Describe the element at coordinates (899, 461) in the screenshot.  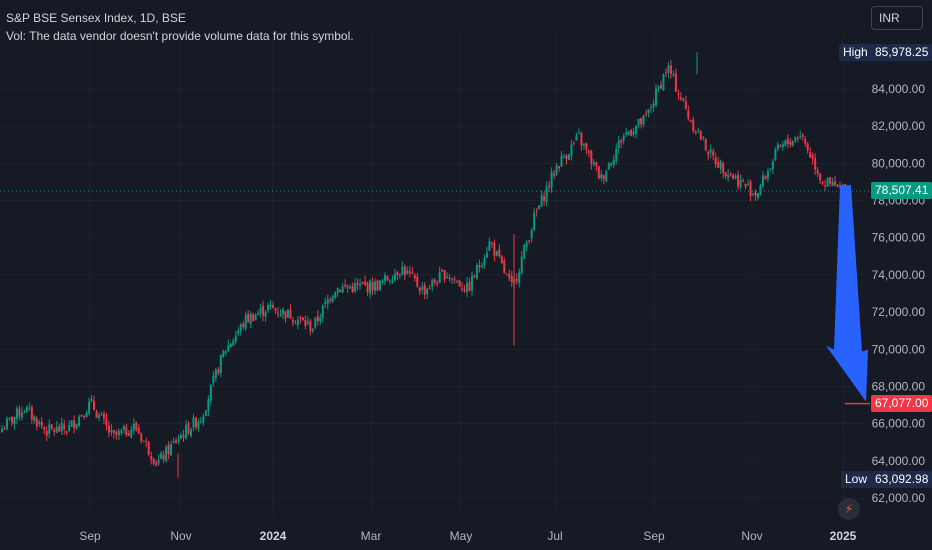
I see `price-tick-label: 64,000.00` at that location.